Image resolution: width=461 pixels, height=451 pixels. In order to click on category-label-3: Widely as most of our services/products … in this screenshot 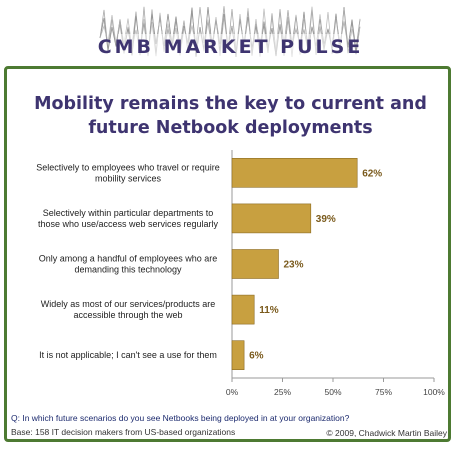, I will do `click(128, 309)`.